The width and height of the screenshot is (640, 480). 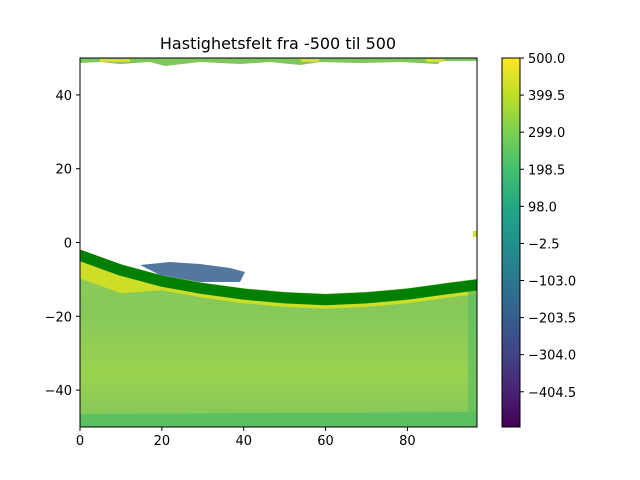 I want to click on colorbar-tick-label: 98.0, so click(x=542, y=207).